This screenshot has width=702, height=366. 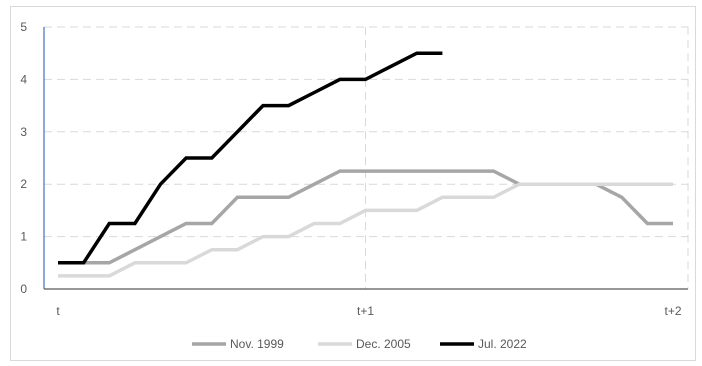 I want to click on legend: Nov. 1999 Dec. 2005 Jul. 2022, so click(x=359, y=344).